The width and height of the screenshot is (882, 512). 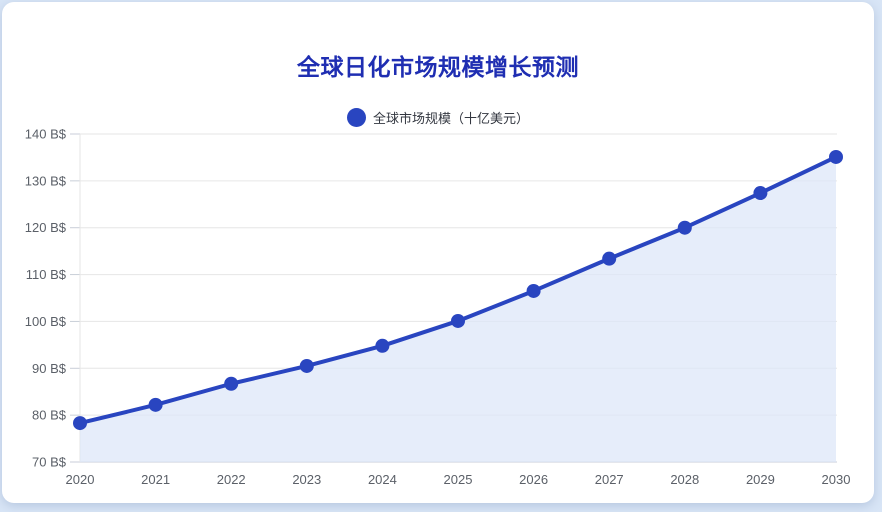 What do you see at coordinates (760, 479) in the screenshot?
I see `x-axis-label: 2029` at bounding box center [760, 479].